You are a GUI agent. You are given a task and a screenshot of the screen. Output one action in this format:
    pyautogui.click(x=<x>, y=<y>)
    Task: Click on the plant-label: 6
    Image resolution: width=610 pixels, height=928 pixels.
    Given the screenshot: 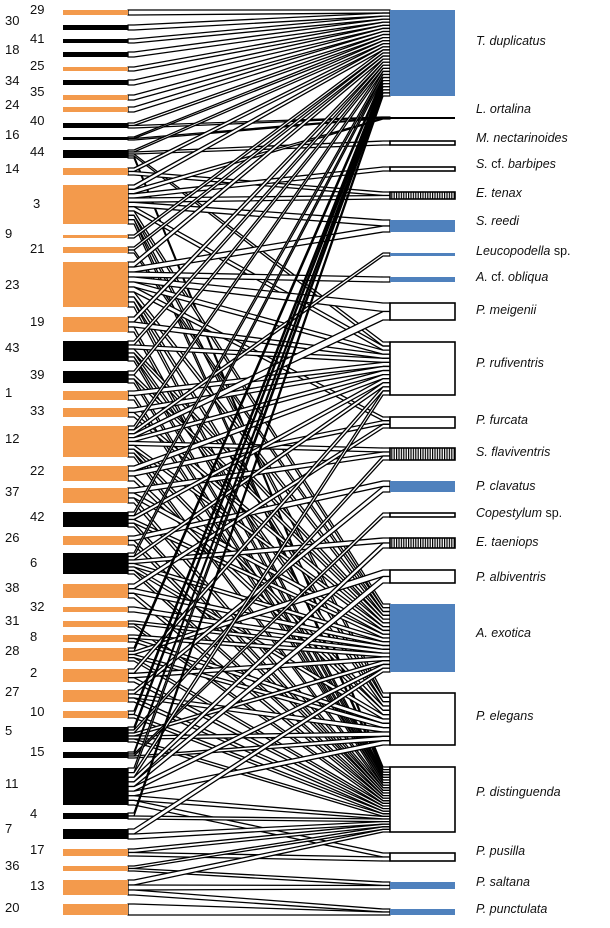 What is the action you would take?
    pyautogui.click(x=33, y=562)
    